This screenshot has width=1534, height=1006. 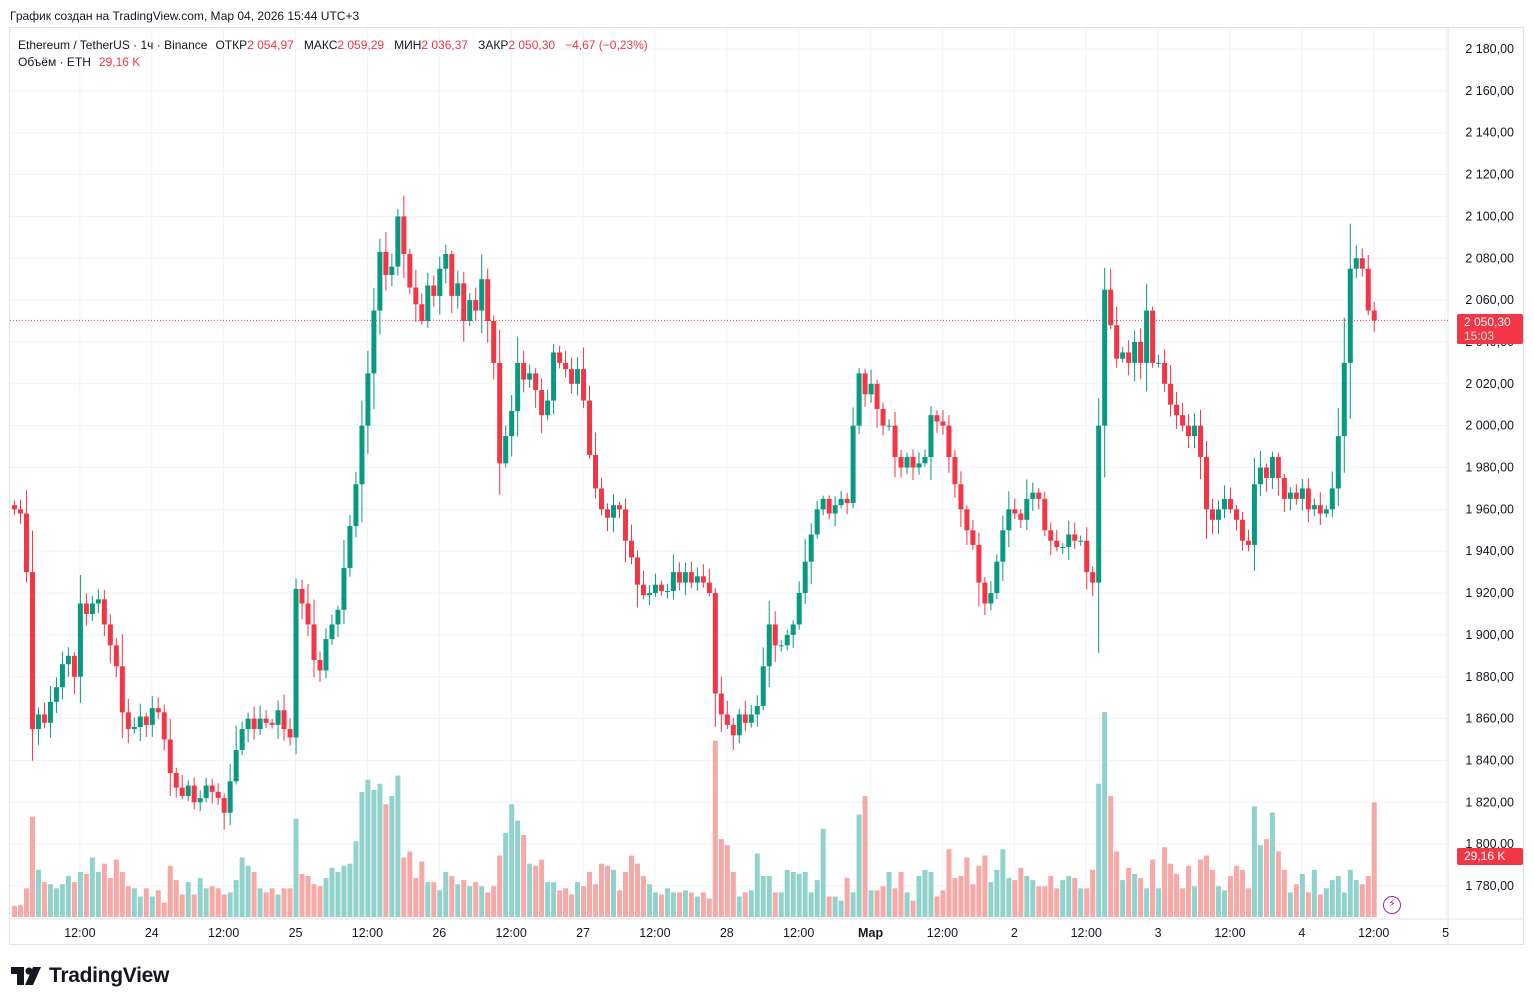 What do you see at coordinates (727, 933) in the screenshot?
I see `time-tick-label: 28` at bounding box center [727, 933].